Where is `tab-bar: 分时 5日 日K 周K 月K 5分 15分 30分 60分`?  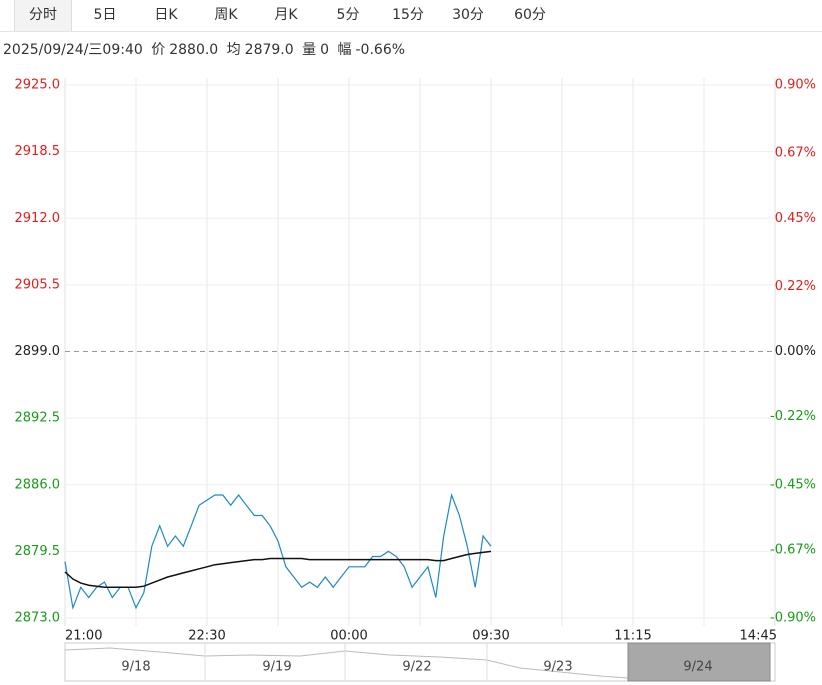
tab-bar: 分时 5日 日K 周K 月K 5分 15分 30分 60分 is located at coordinates (411, 16).